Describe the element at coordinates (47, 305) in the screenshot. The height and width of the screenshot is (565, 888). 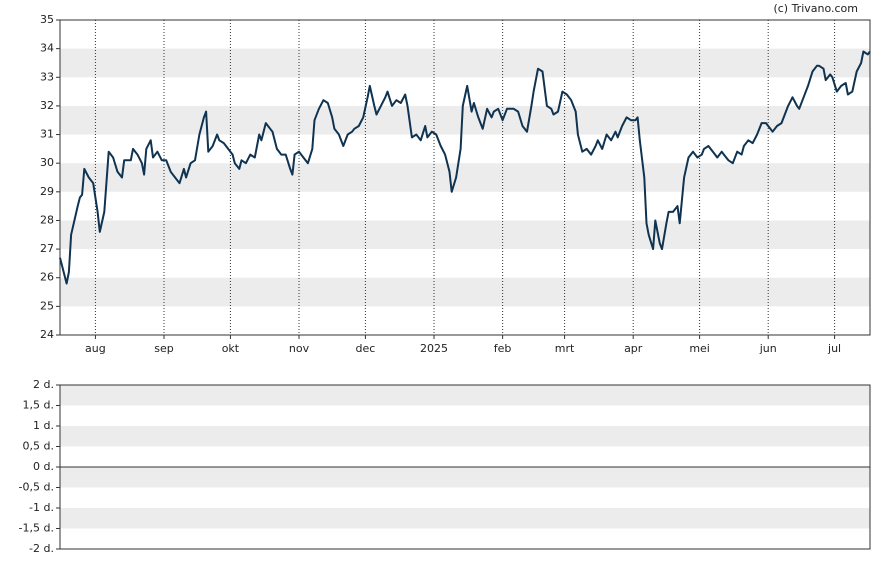
I see `y-tick-label: 25` at that location.